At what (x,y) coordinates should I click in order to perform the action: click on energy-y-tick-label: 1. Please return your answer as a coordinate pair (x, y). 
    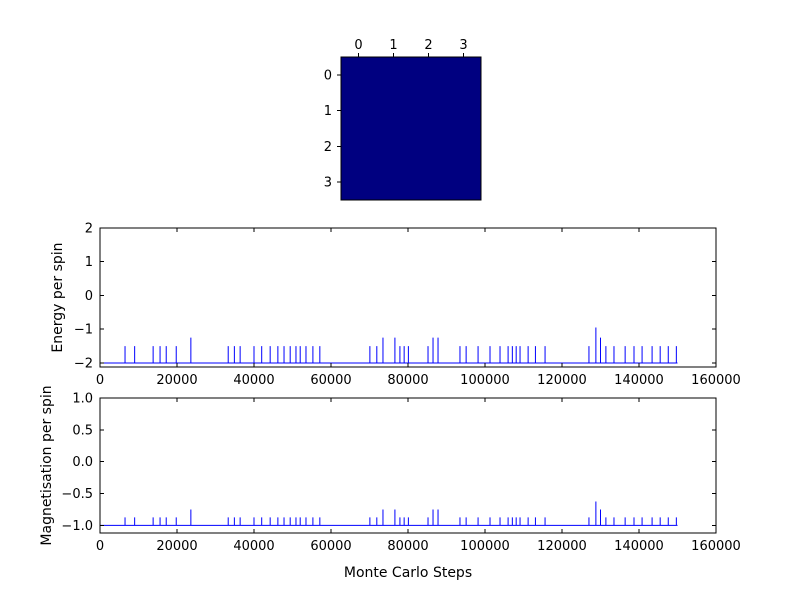
    Looking at the image, I should click on (89, 262).